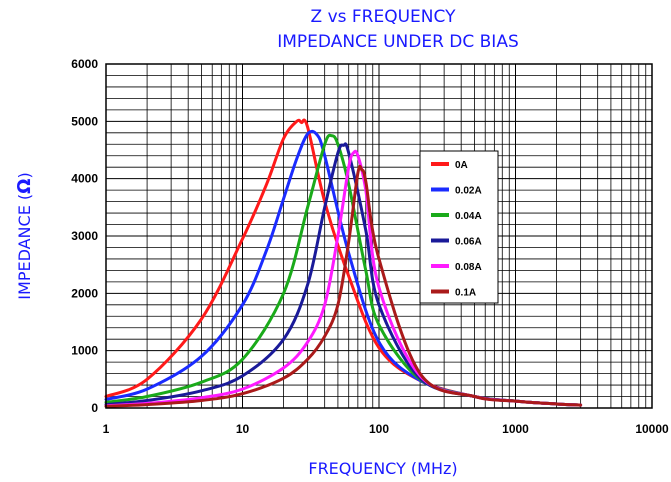 The width and height of the screenshot is (671, 482). Describe the element at coordinates (84, 64) in the screenshot. I see `y-tick-label: 6000` at that location.